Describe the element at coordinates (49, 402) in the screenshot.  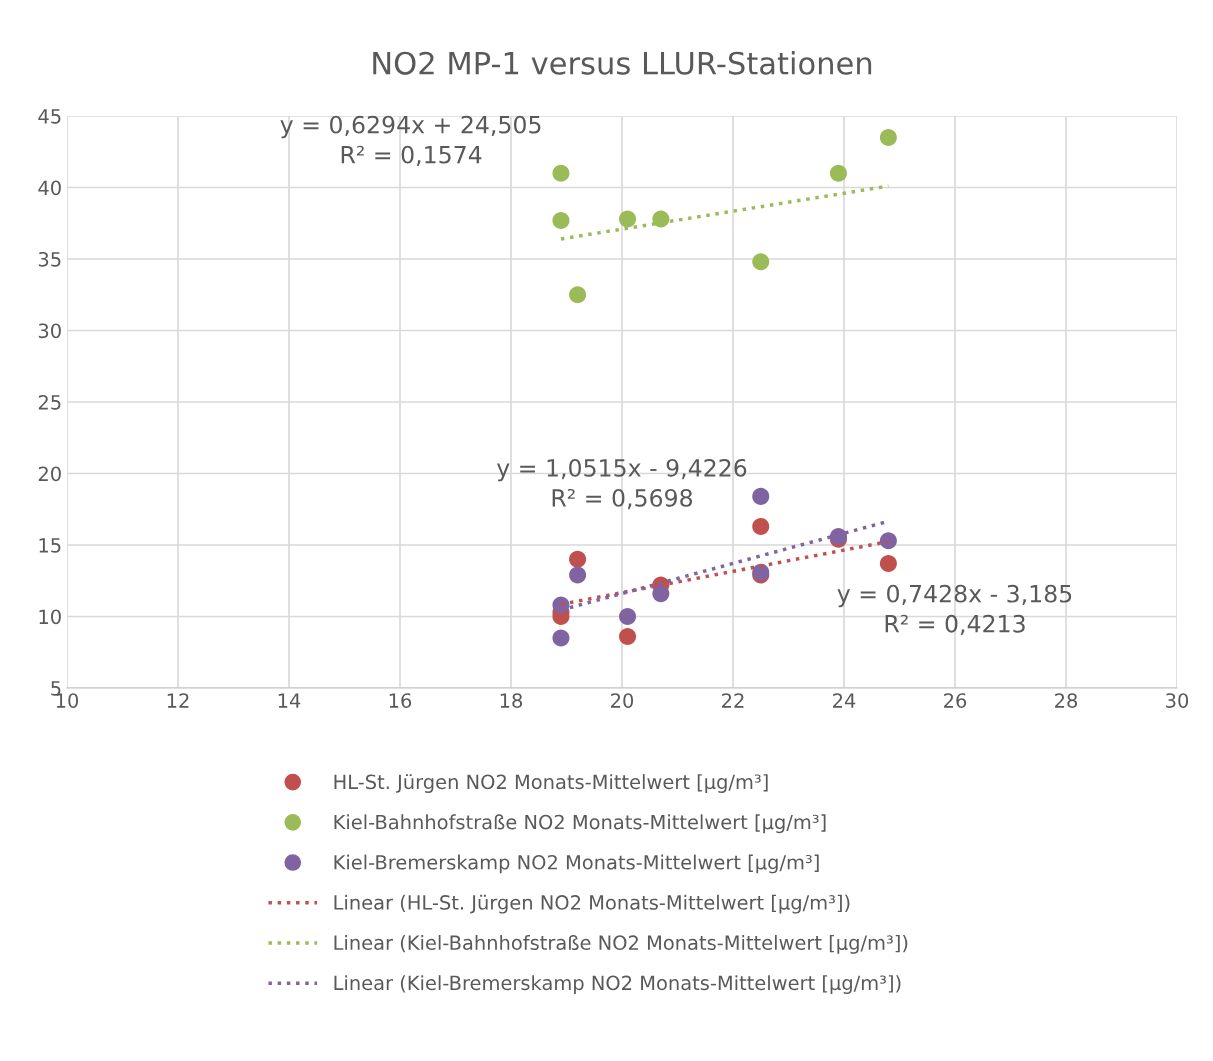
I see `y-tick-label: 25` at that location.